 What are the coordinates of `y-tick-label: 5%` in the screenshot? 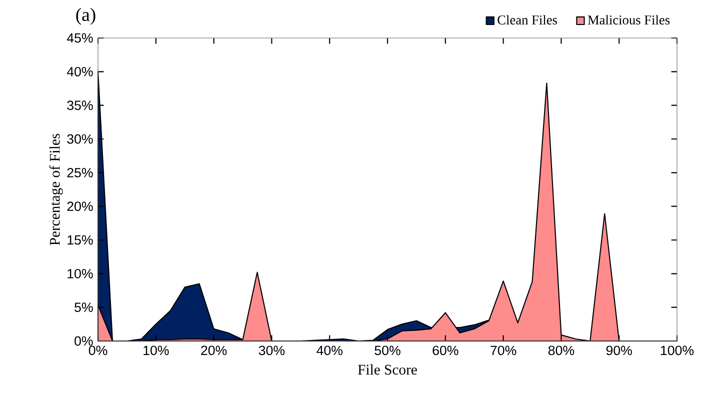 It's located at (83, 307).